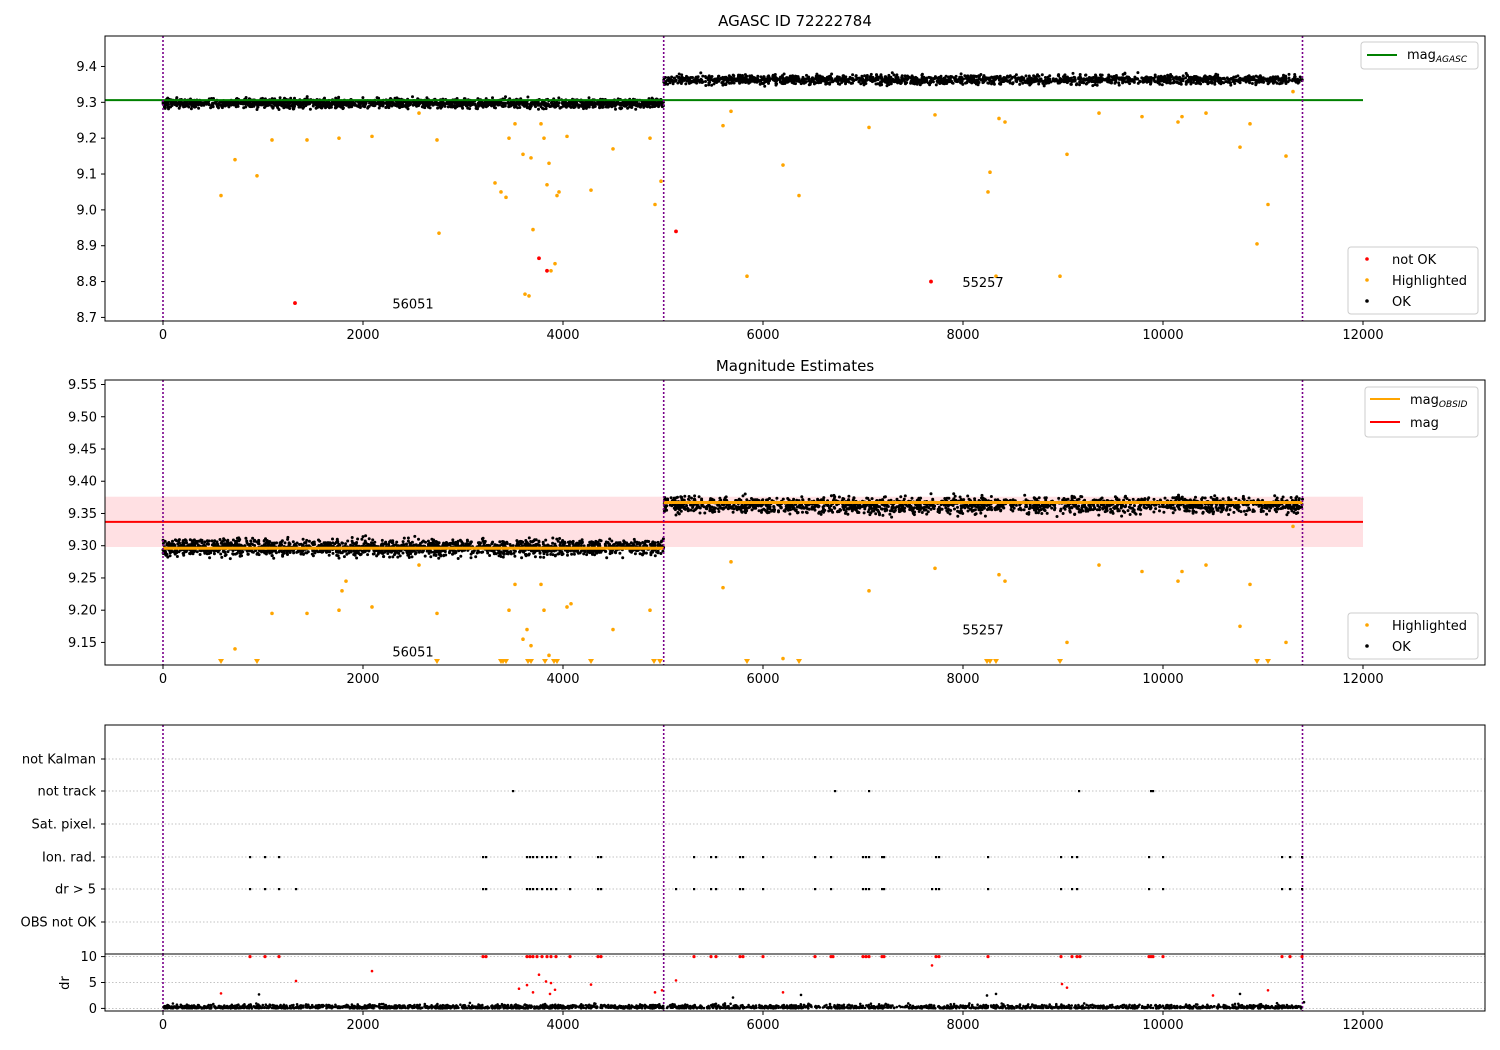 This screenshot has width=1500, height=1050. What do you see at coordinates (1414, 260) in the screenshot?
I see `legend-label-not-ok: not OK` at bounding box center [1414, 260].